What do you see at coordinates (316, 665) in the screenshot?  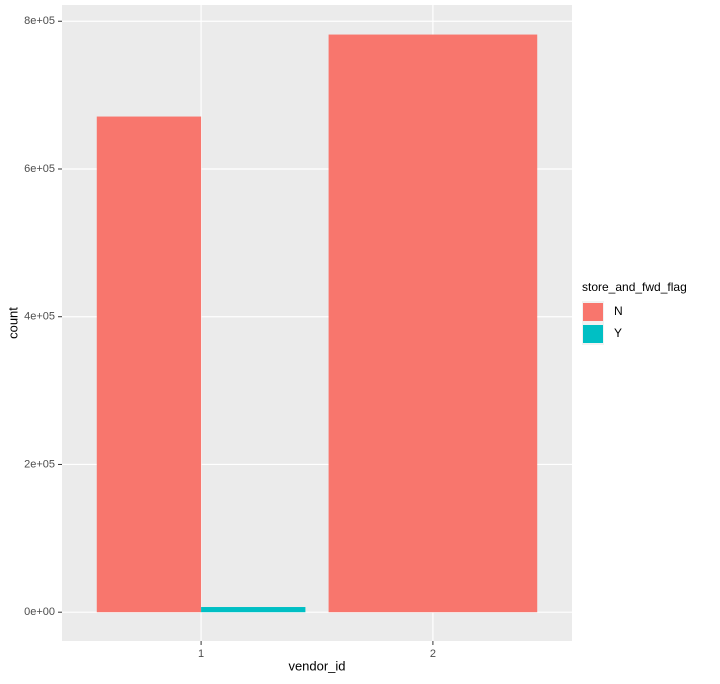 I see `x-axis-title: vendor_id` at bounding box center [316, 665].